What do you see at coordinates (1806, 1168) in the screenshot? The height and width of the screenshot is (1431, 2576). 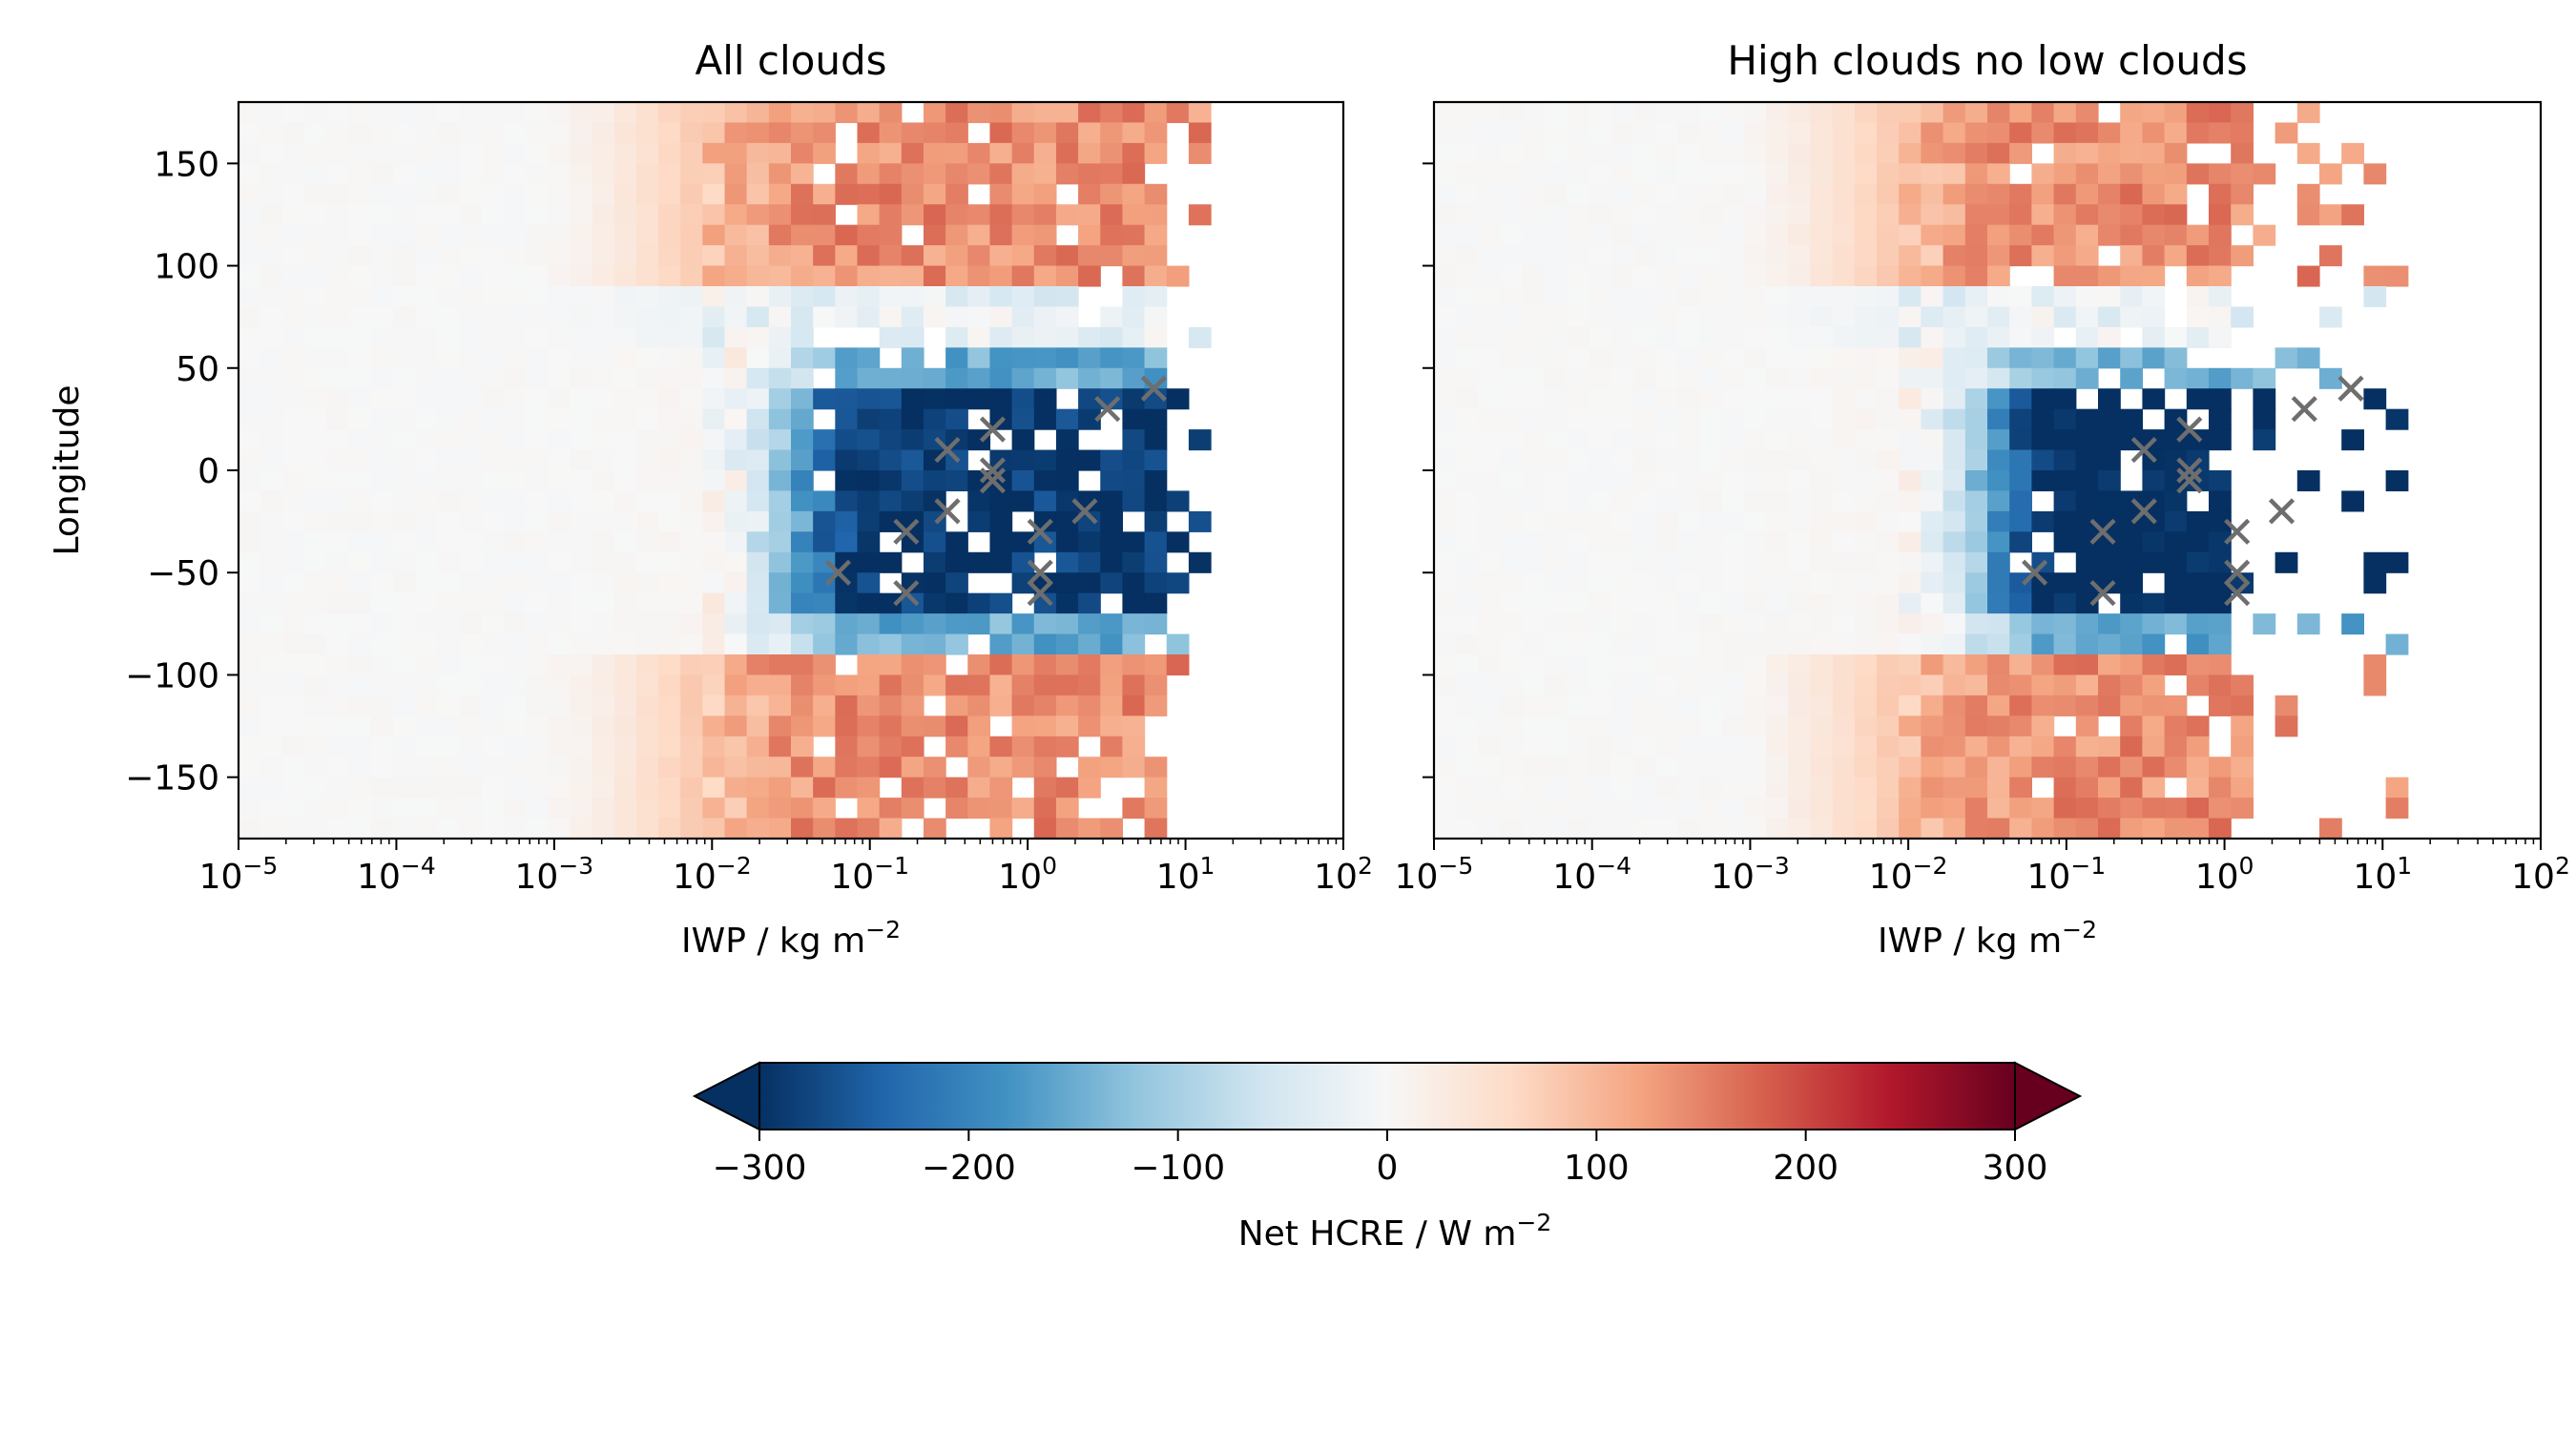 I see `colorbar-tick-label: 200` at bounding box center [1806, 1168].